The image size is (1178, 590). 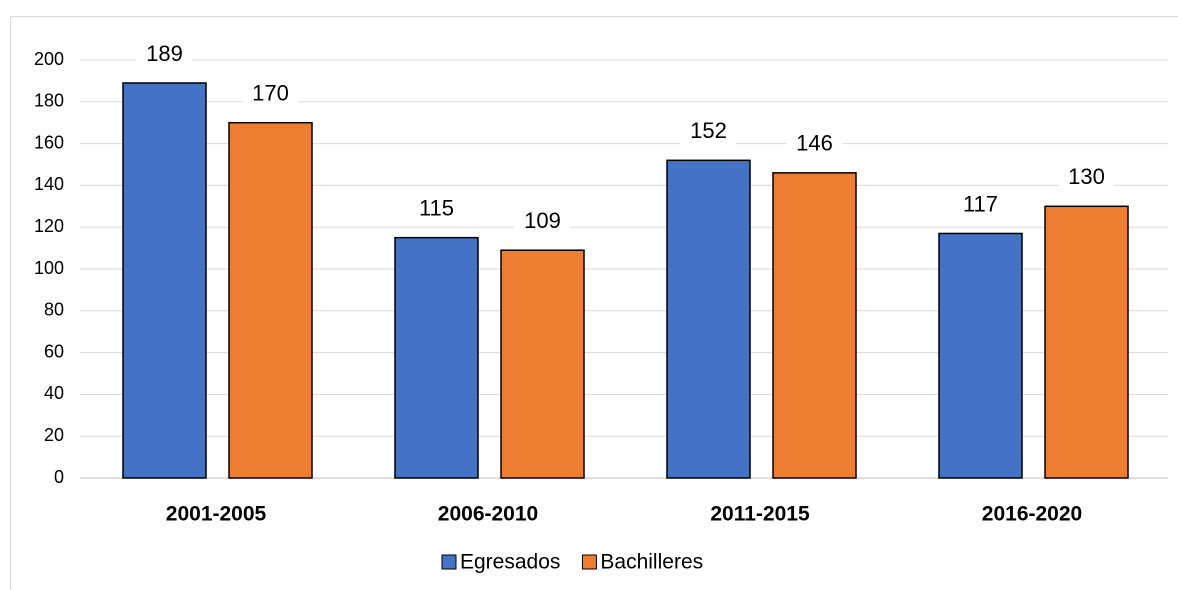 I want to click on data-label: 146, so click(x=814, y=143).